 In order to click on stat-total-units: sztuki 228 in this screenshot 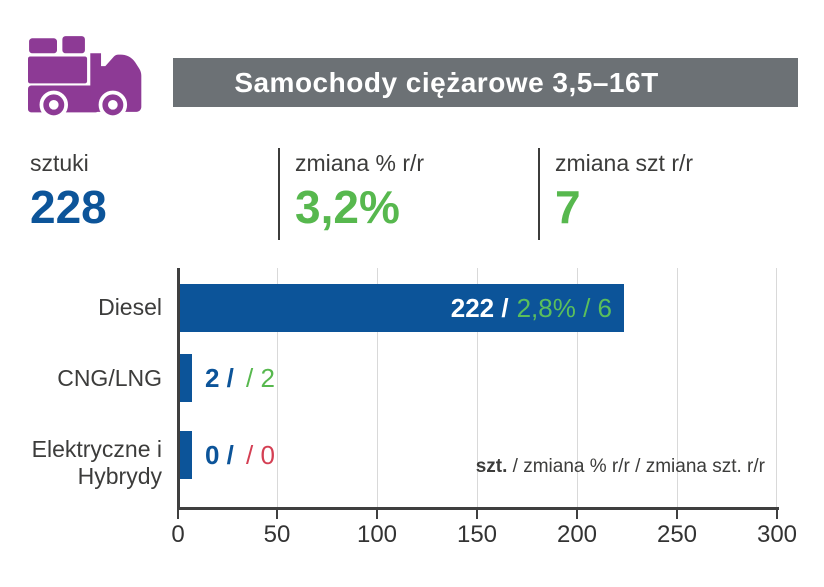, I will do `click(68, 191)`.